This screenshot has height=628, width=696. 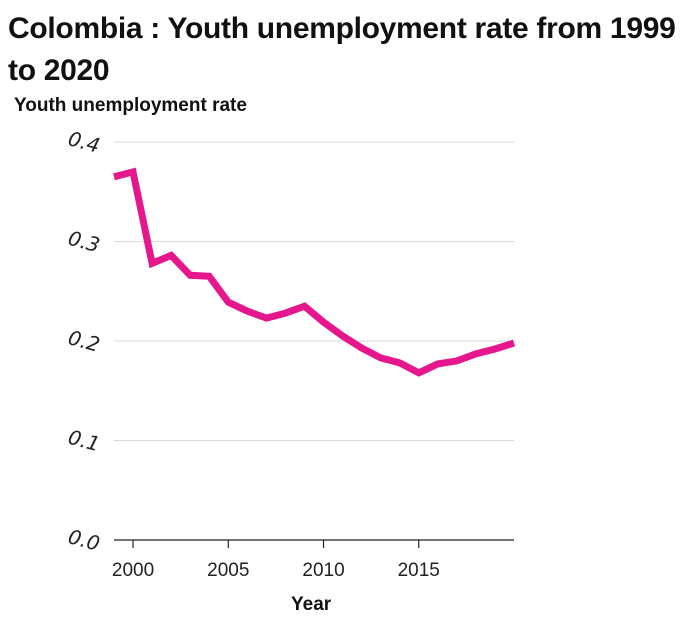 I want to click on x-tick-label: 2015, so click(x=419, y=570).